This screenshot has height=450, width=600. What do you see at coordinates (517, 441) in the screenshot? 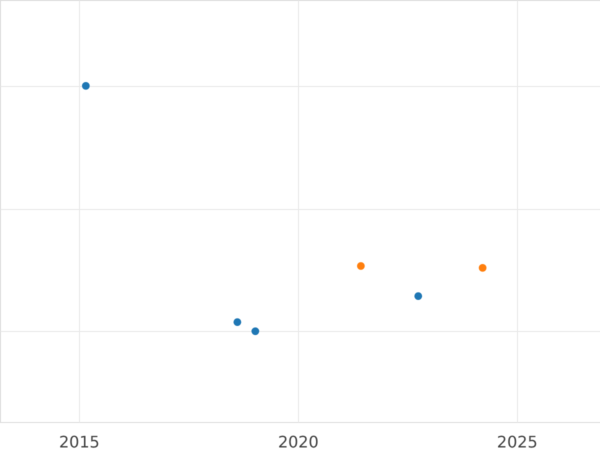
I see `x-tick-label: 2025` at bounding box center [517, 441].